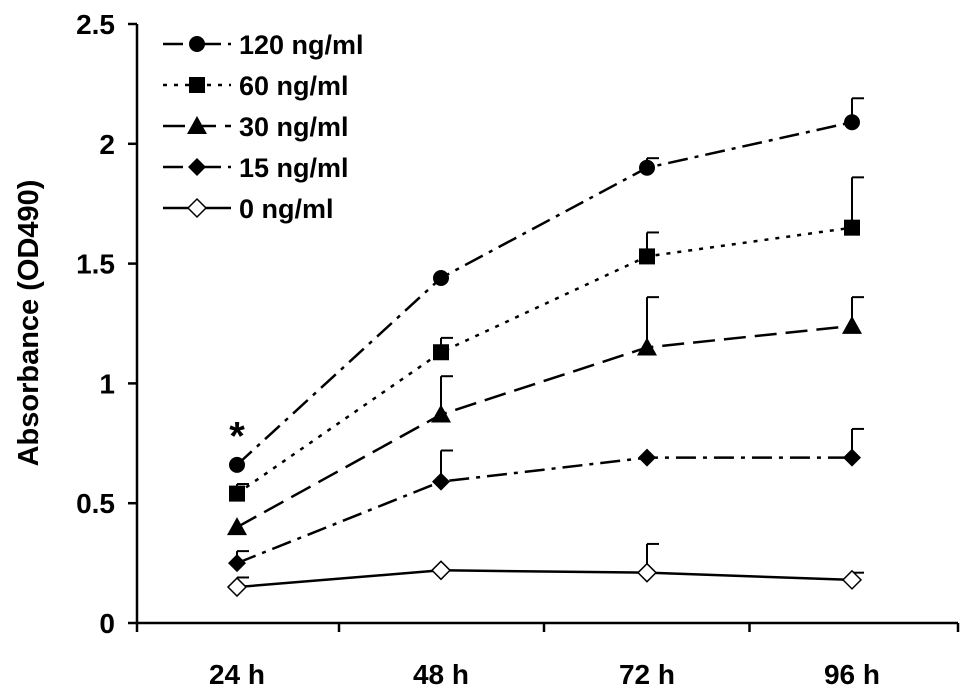  Describe the element at coordinates (95, 264) in the screenshot. I see `y-tick-label: 1.5` at that location.